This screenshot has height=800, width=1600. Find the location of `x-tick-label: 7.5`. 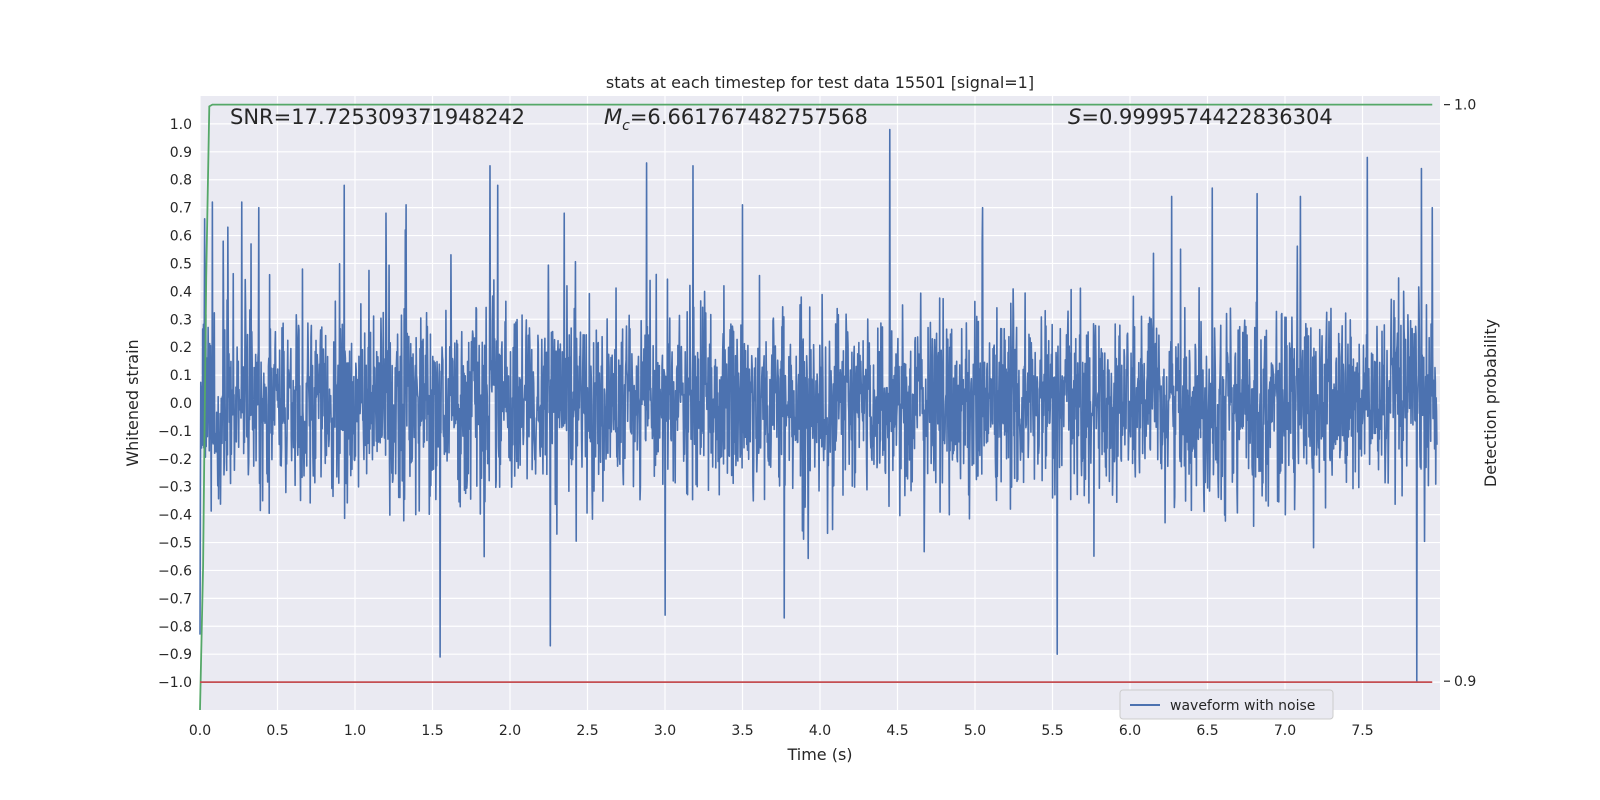

x-tick-label: 7.5 is located at coordinates (1362, 731).